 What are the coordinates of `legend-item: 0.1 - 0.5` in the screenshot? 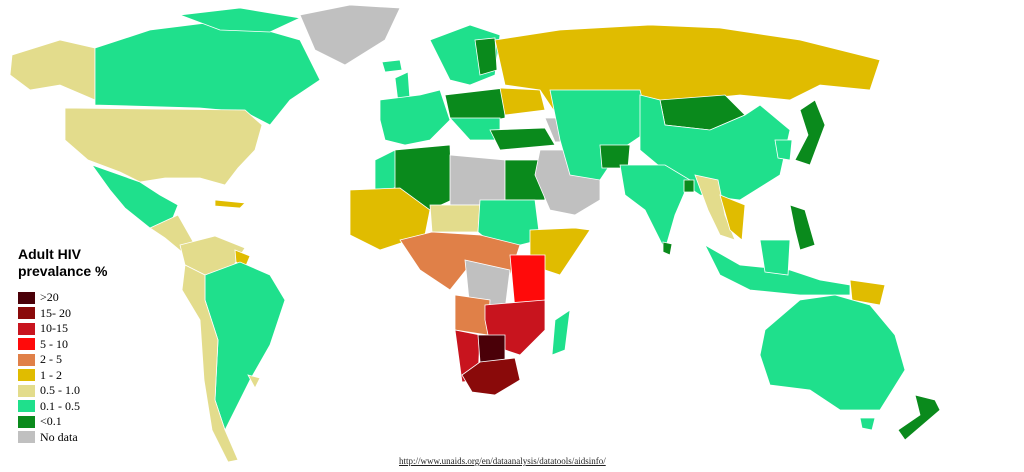 It's located at (63, 407).